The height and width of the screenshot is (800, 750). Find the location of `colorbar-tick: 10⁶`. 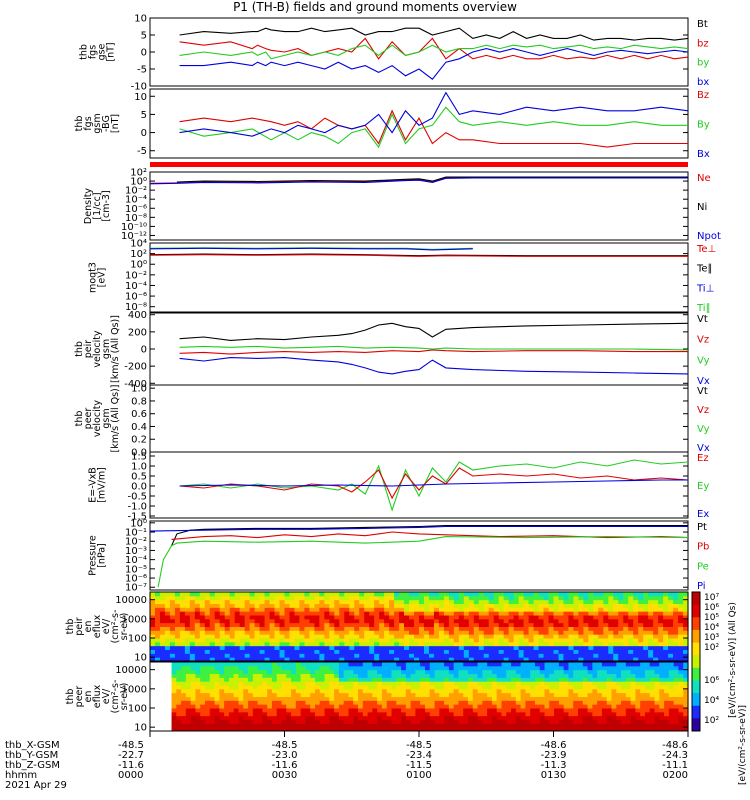

colorbar-tick: 10⁶ is located at coordinates (711, 608).